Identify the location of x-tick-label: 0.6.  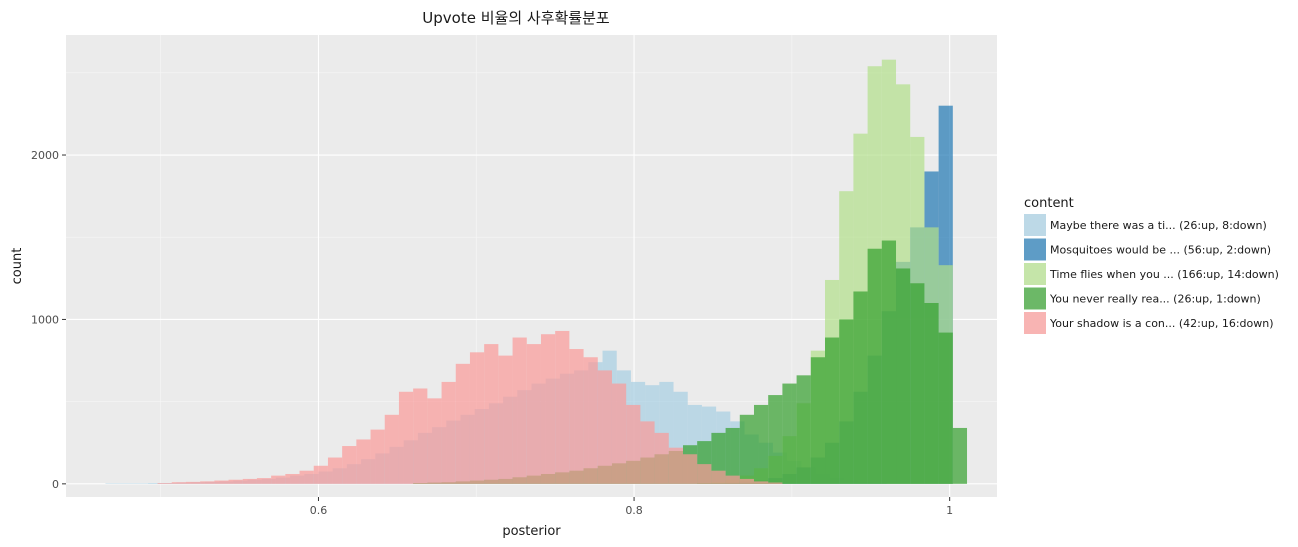
(319, 510).